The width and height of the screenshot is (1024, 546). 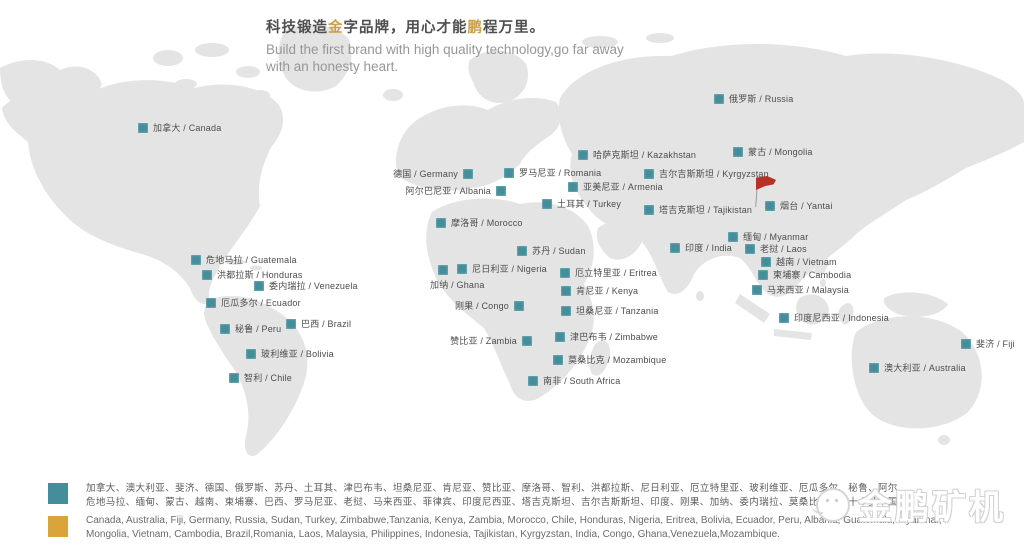 What do you see at coordinates (589, 204) in the screenshot?
I see `map-marker-label: 土耳其 / Turkey` at bounding box center [589, 204].